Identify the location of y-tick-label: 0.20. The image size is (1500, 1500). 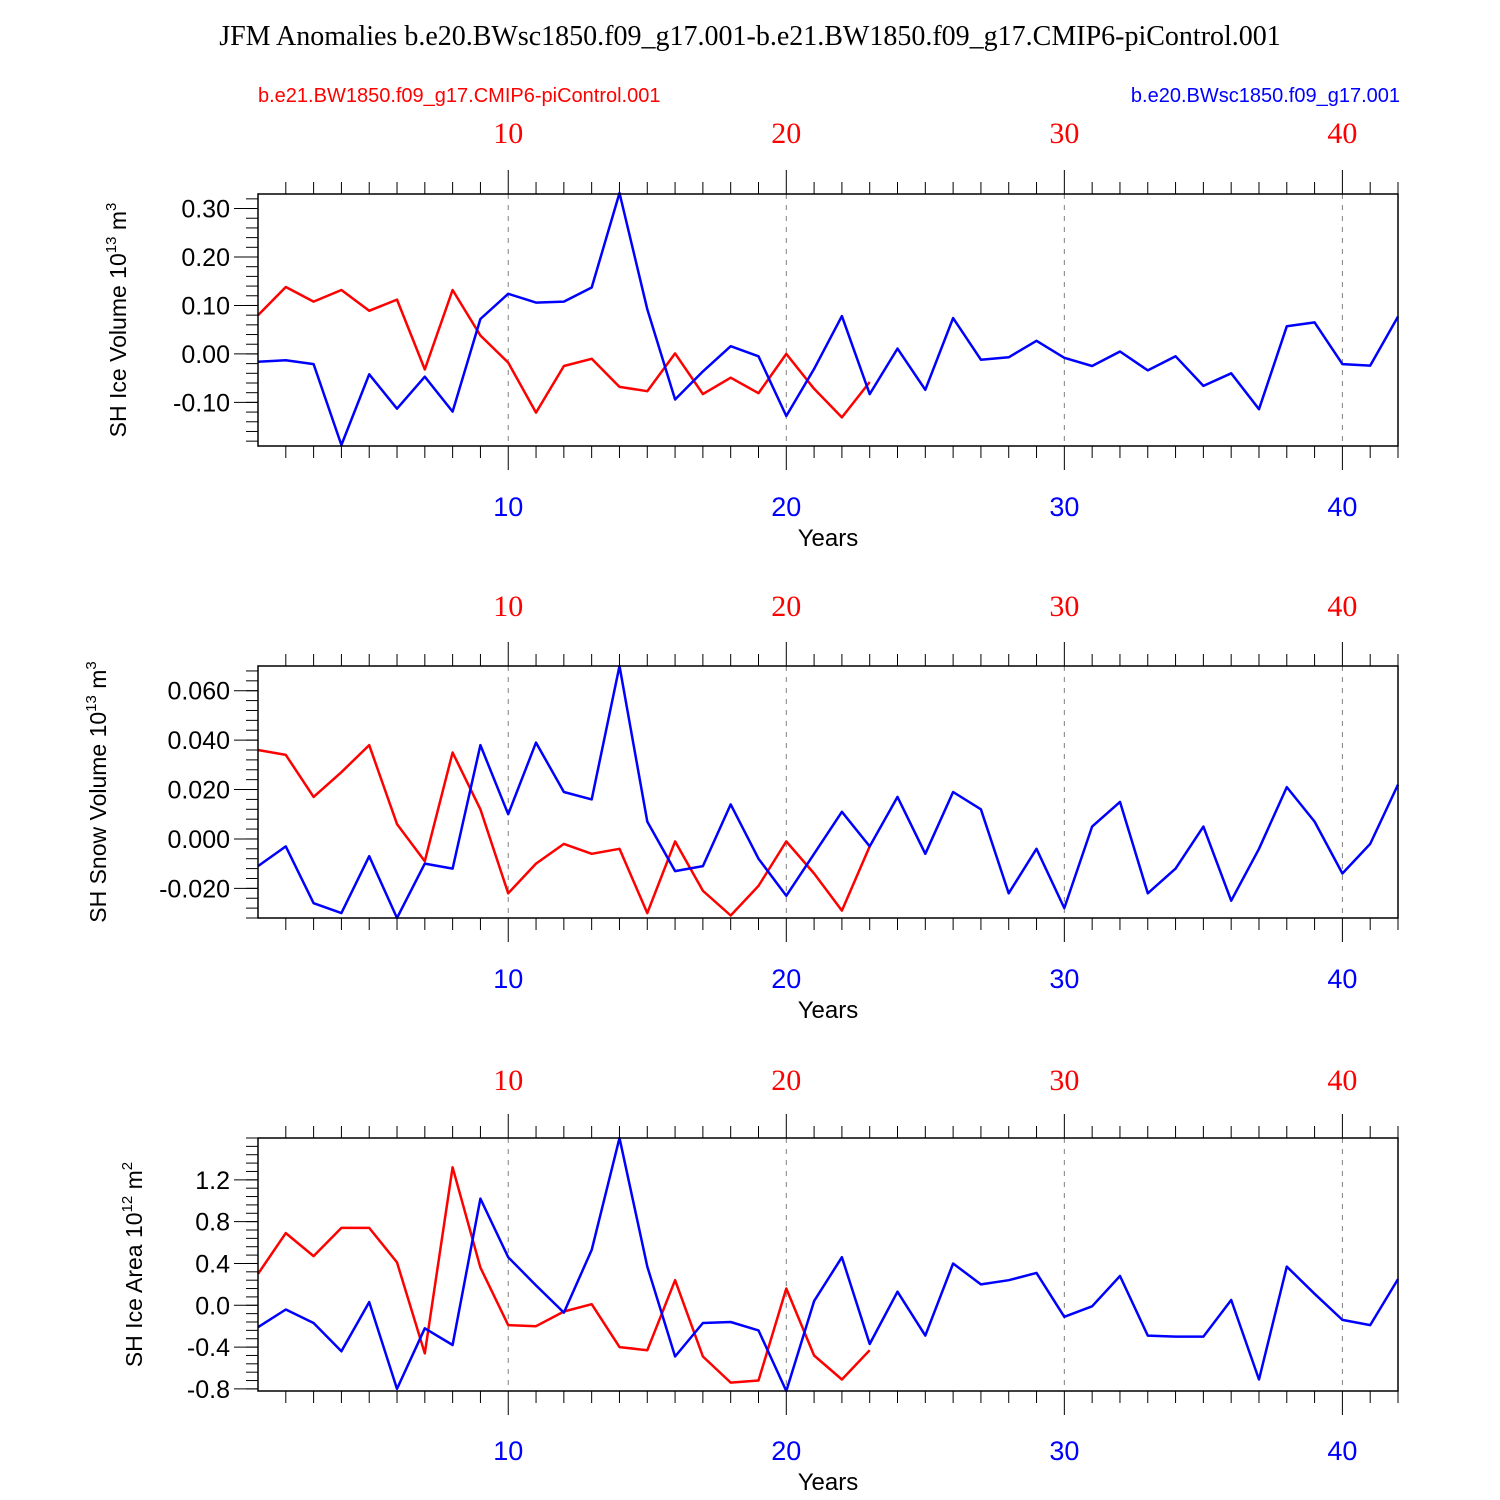
(205, 258).